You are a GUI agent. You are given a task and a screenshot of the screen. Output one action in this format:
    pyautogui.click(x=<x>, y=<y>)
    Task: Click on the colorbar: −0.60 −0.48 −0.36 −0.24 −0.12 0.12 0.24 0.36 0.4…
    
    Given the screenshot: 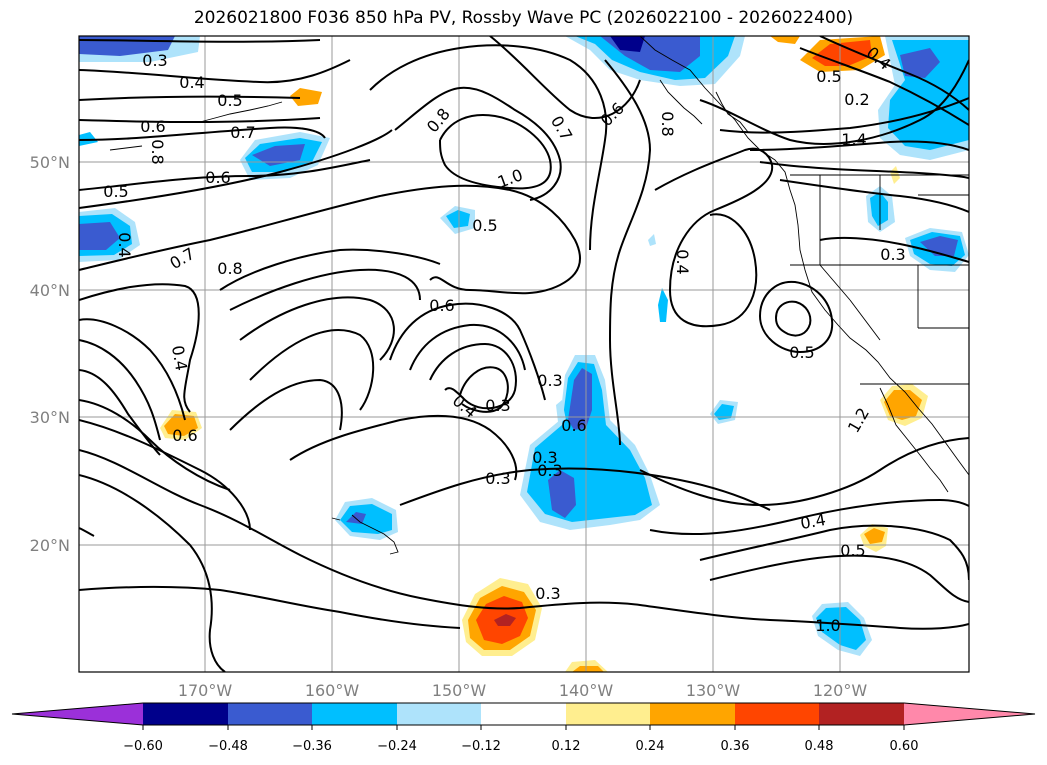 What is the action you would take?
    pyautogui.click(x=523, y=728)
    